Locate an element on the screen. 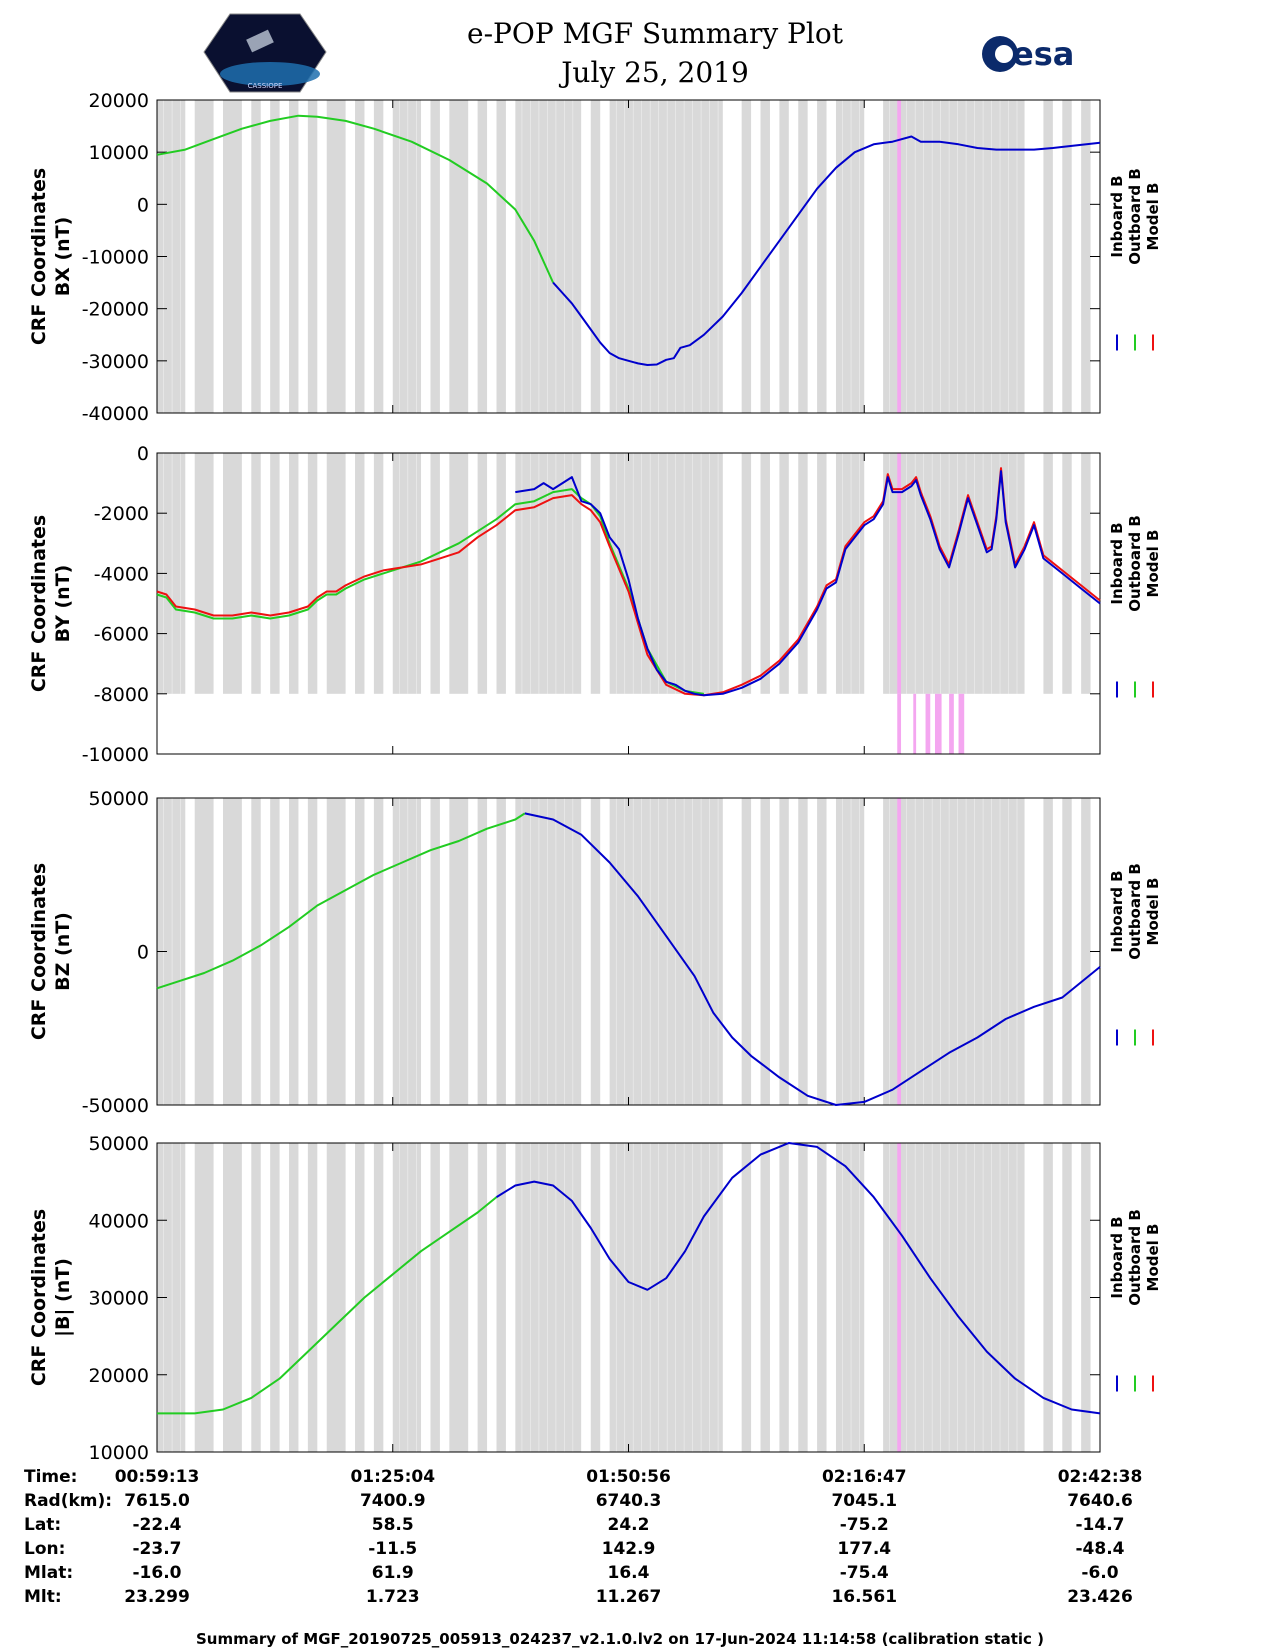 The width and height of the screenshot is (1275, 1650). position-row-label: Lat: is located at coordinates (42, 1525).